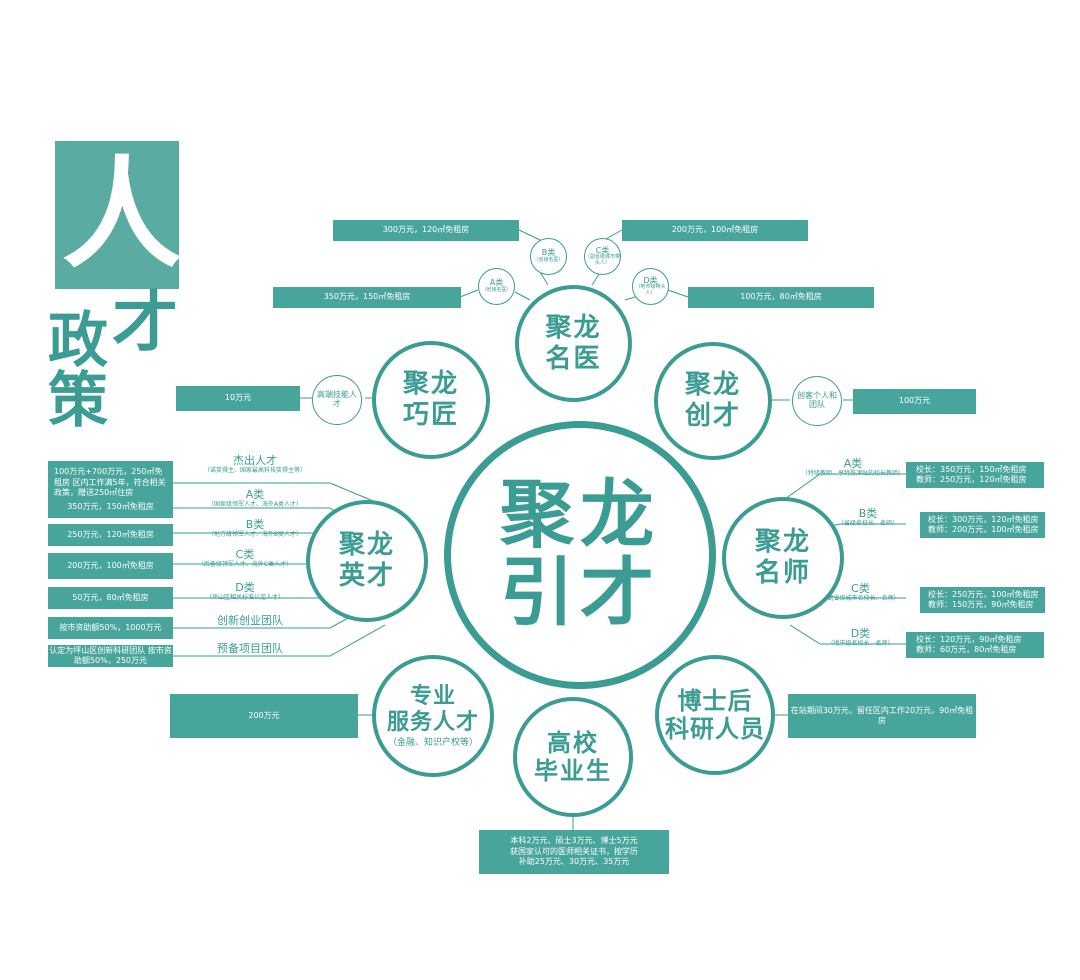 The height and width of the screenshot is (980, 1080). I want to click on chuangcai-line2: 创才, so click(712, 416).